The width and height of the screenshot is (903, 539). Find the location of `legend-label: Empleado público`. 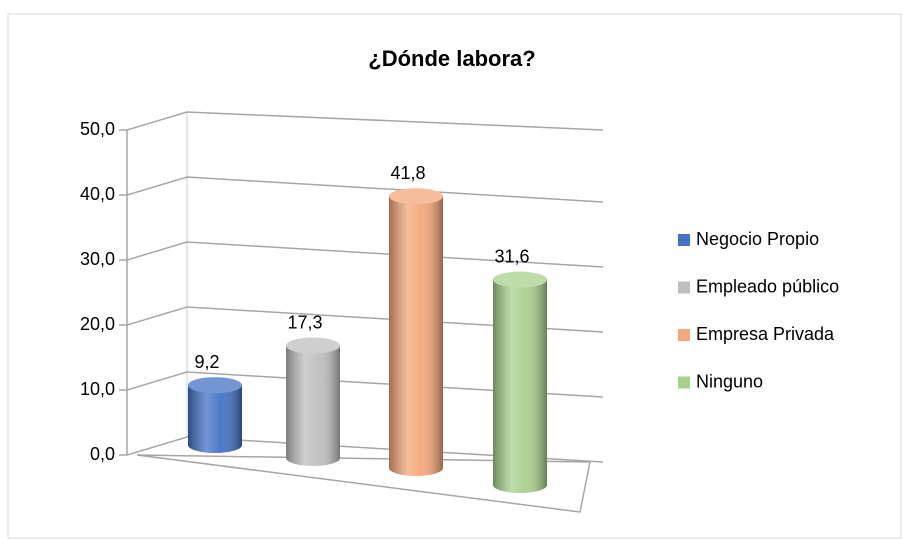

legend-label: Empleado público is located at coordinates (767, 286).